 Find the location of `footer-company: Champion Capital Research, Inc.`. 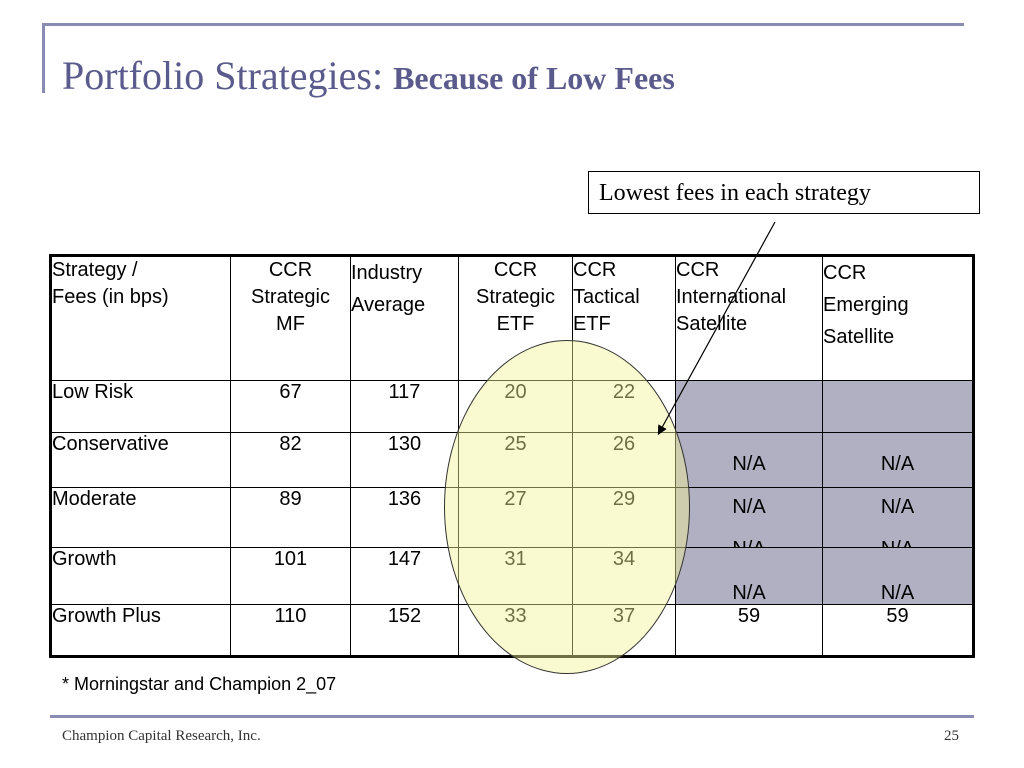

footer-company: Champion Capital Research, Inc. is located at coordinates (161, 736).